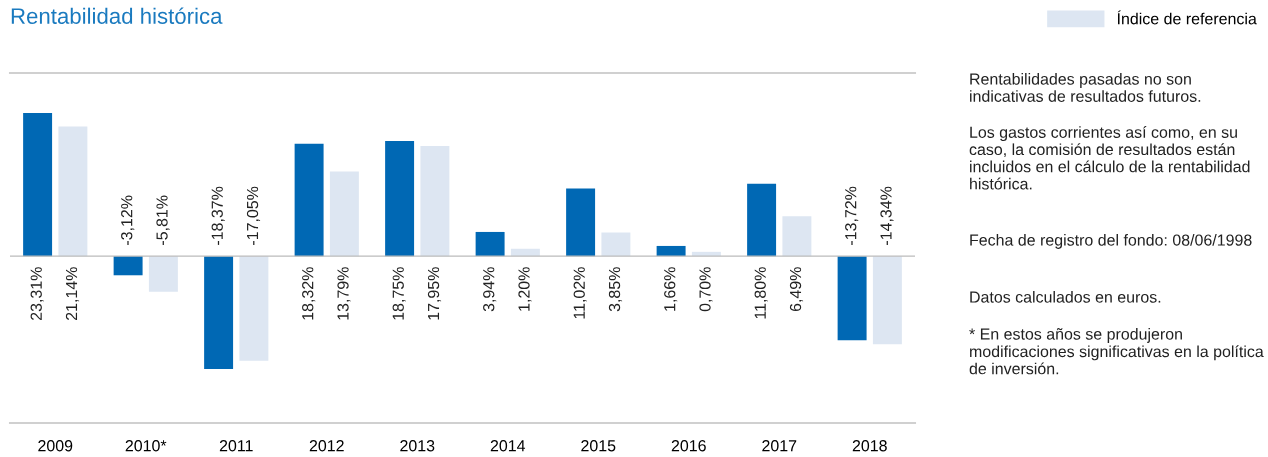 The width and height of the screenshot is (1268, 457). I want to click on x-tick-label: 2009, so click(55, 446).